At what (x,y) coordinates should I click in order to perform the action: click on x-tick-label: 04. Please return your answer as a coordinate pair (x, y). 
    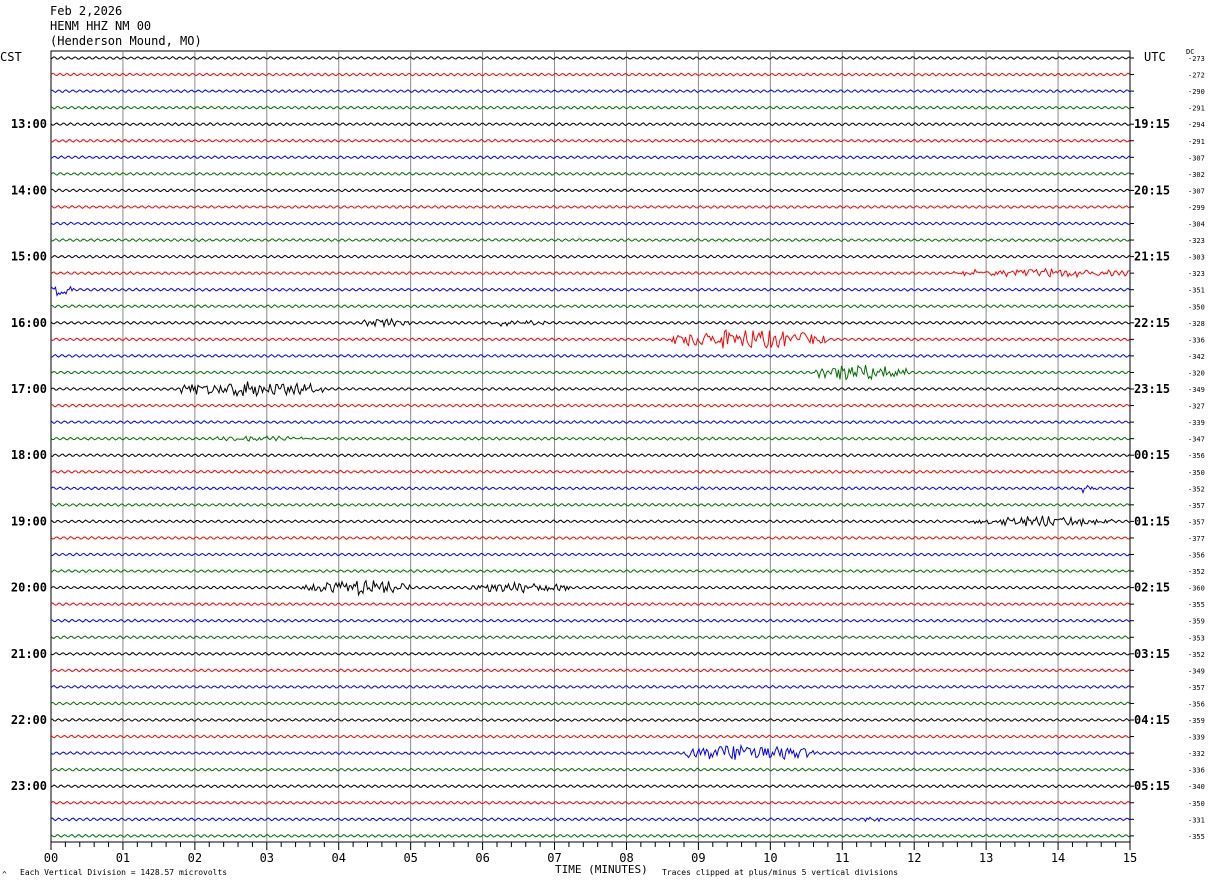
    Looking at the image, I should click on (339, 858).